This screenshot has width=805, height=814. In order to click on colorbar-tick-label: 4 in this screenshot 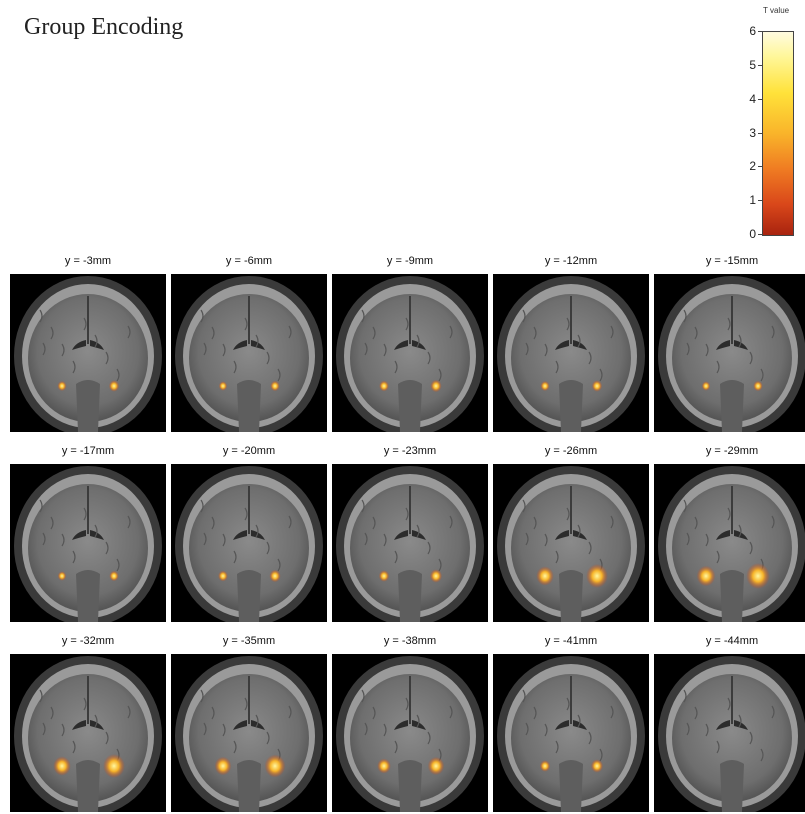, I will do `click(752, 98)`.